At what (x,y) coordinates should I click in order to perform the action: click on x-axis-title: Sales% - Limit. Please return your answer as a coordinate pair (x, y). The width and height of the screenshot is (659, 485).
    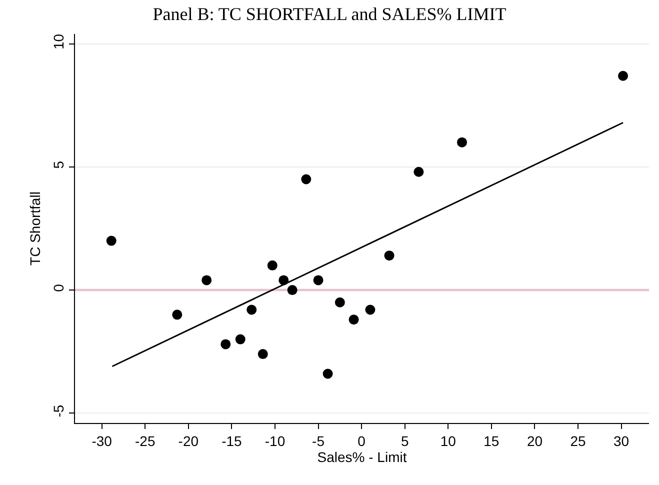
    Looking at the image, I should click on (362, 457).